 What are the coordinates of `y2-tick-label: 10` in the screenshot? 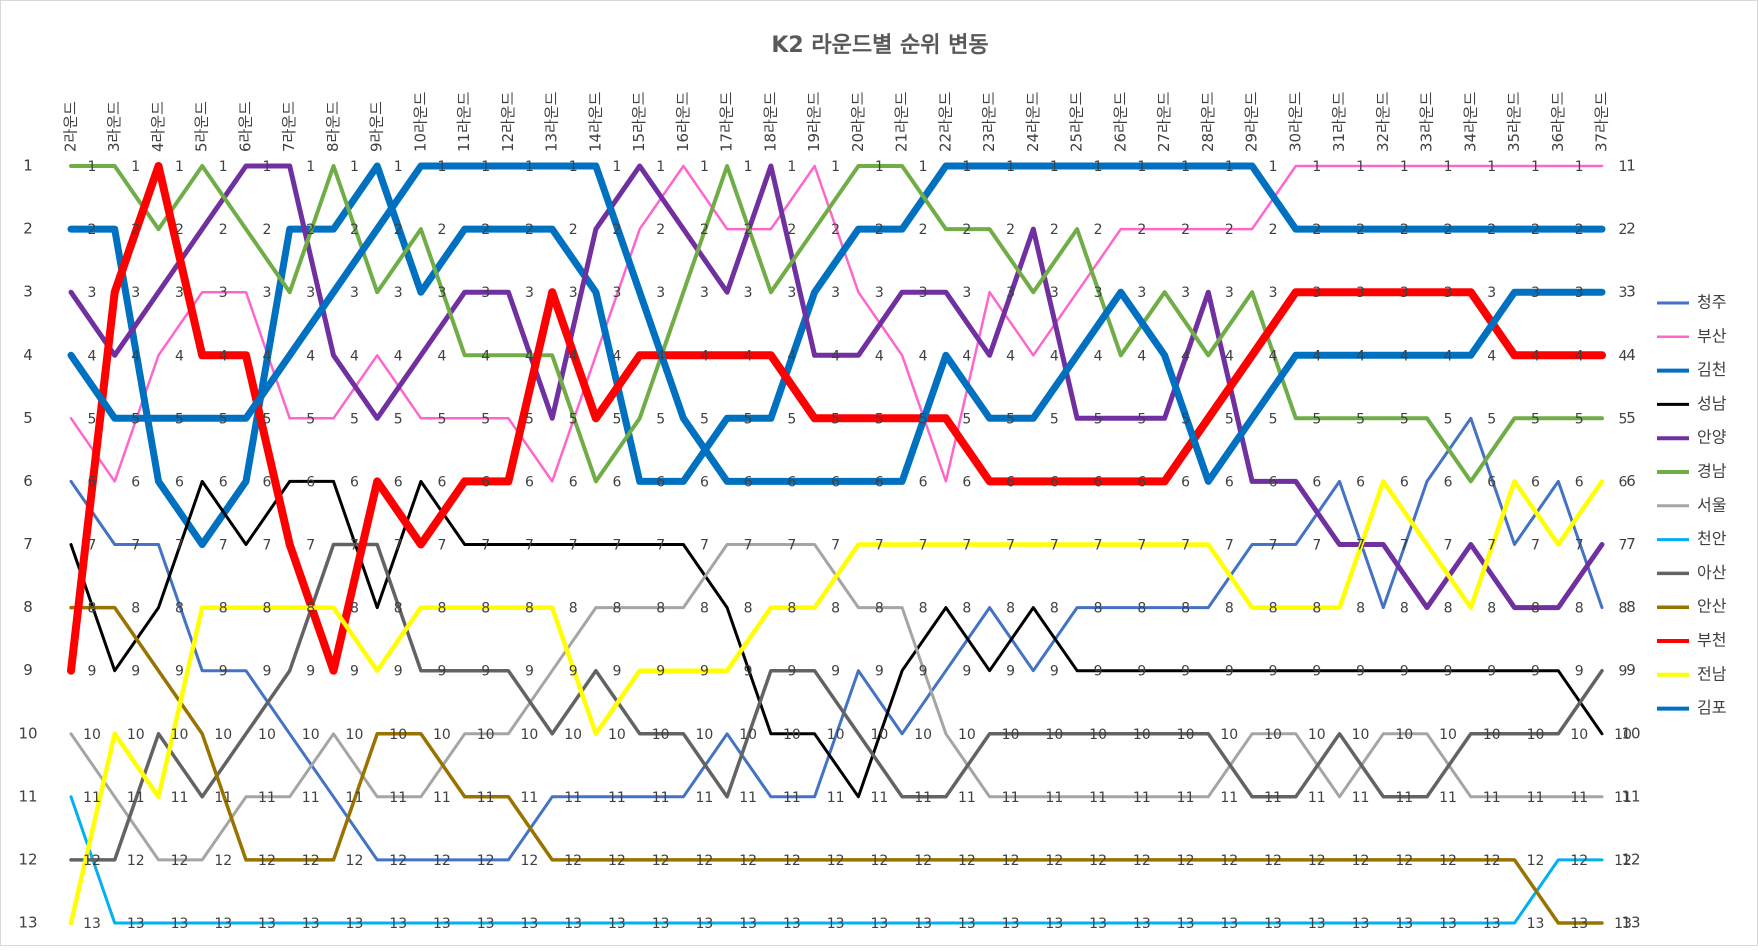 It's located at (1630, 733).